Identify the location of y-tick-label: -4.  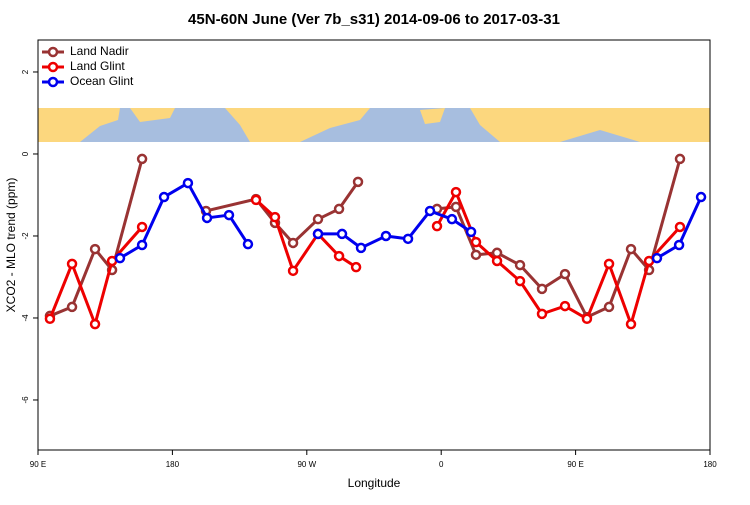
(25, 318).